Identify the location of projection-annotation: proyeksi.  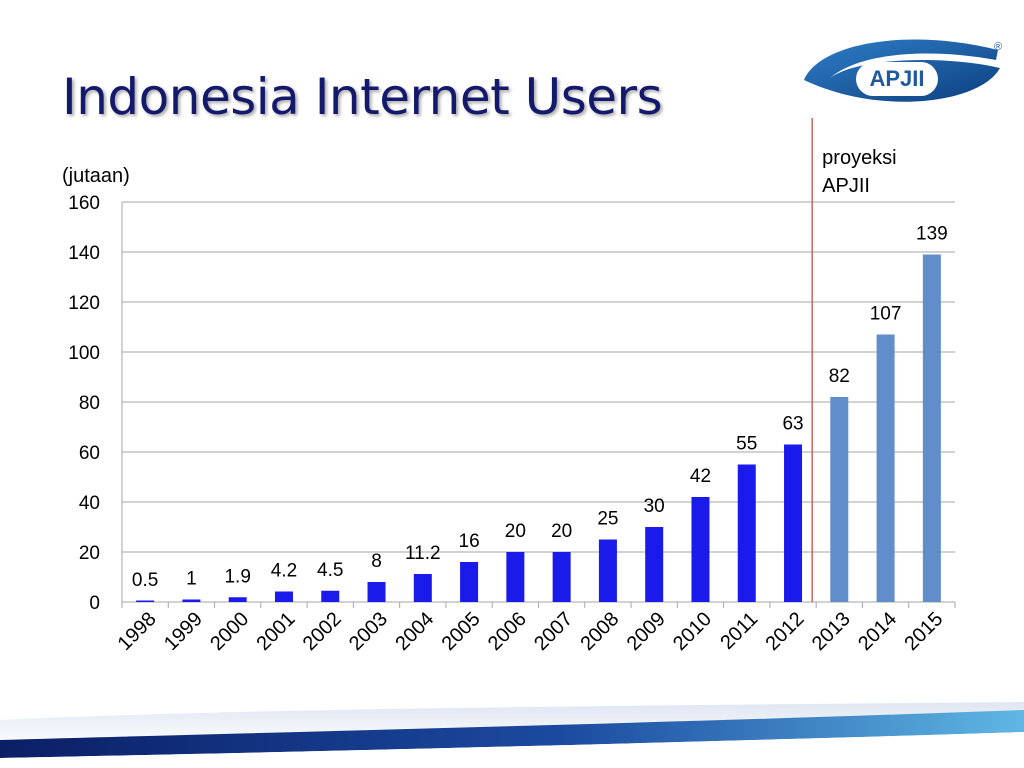
(859, 158).